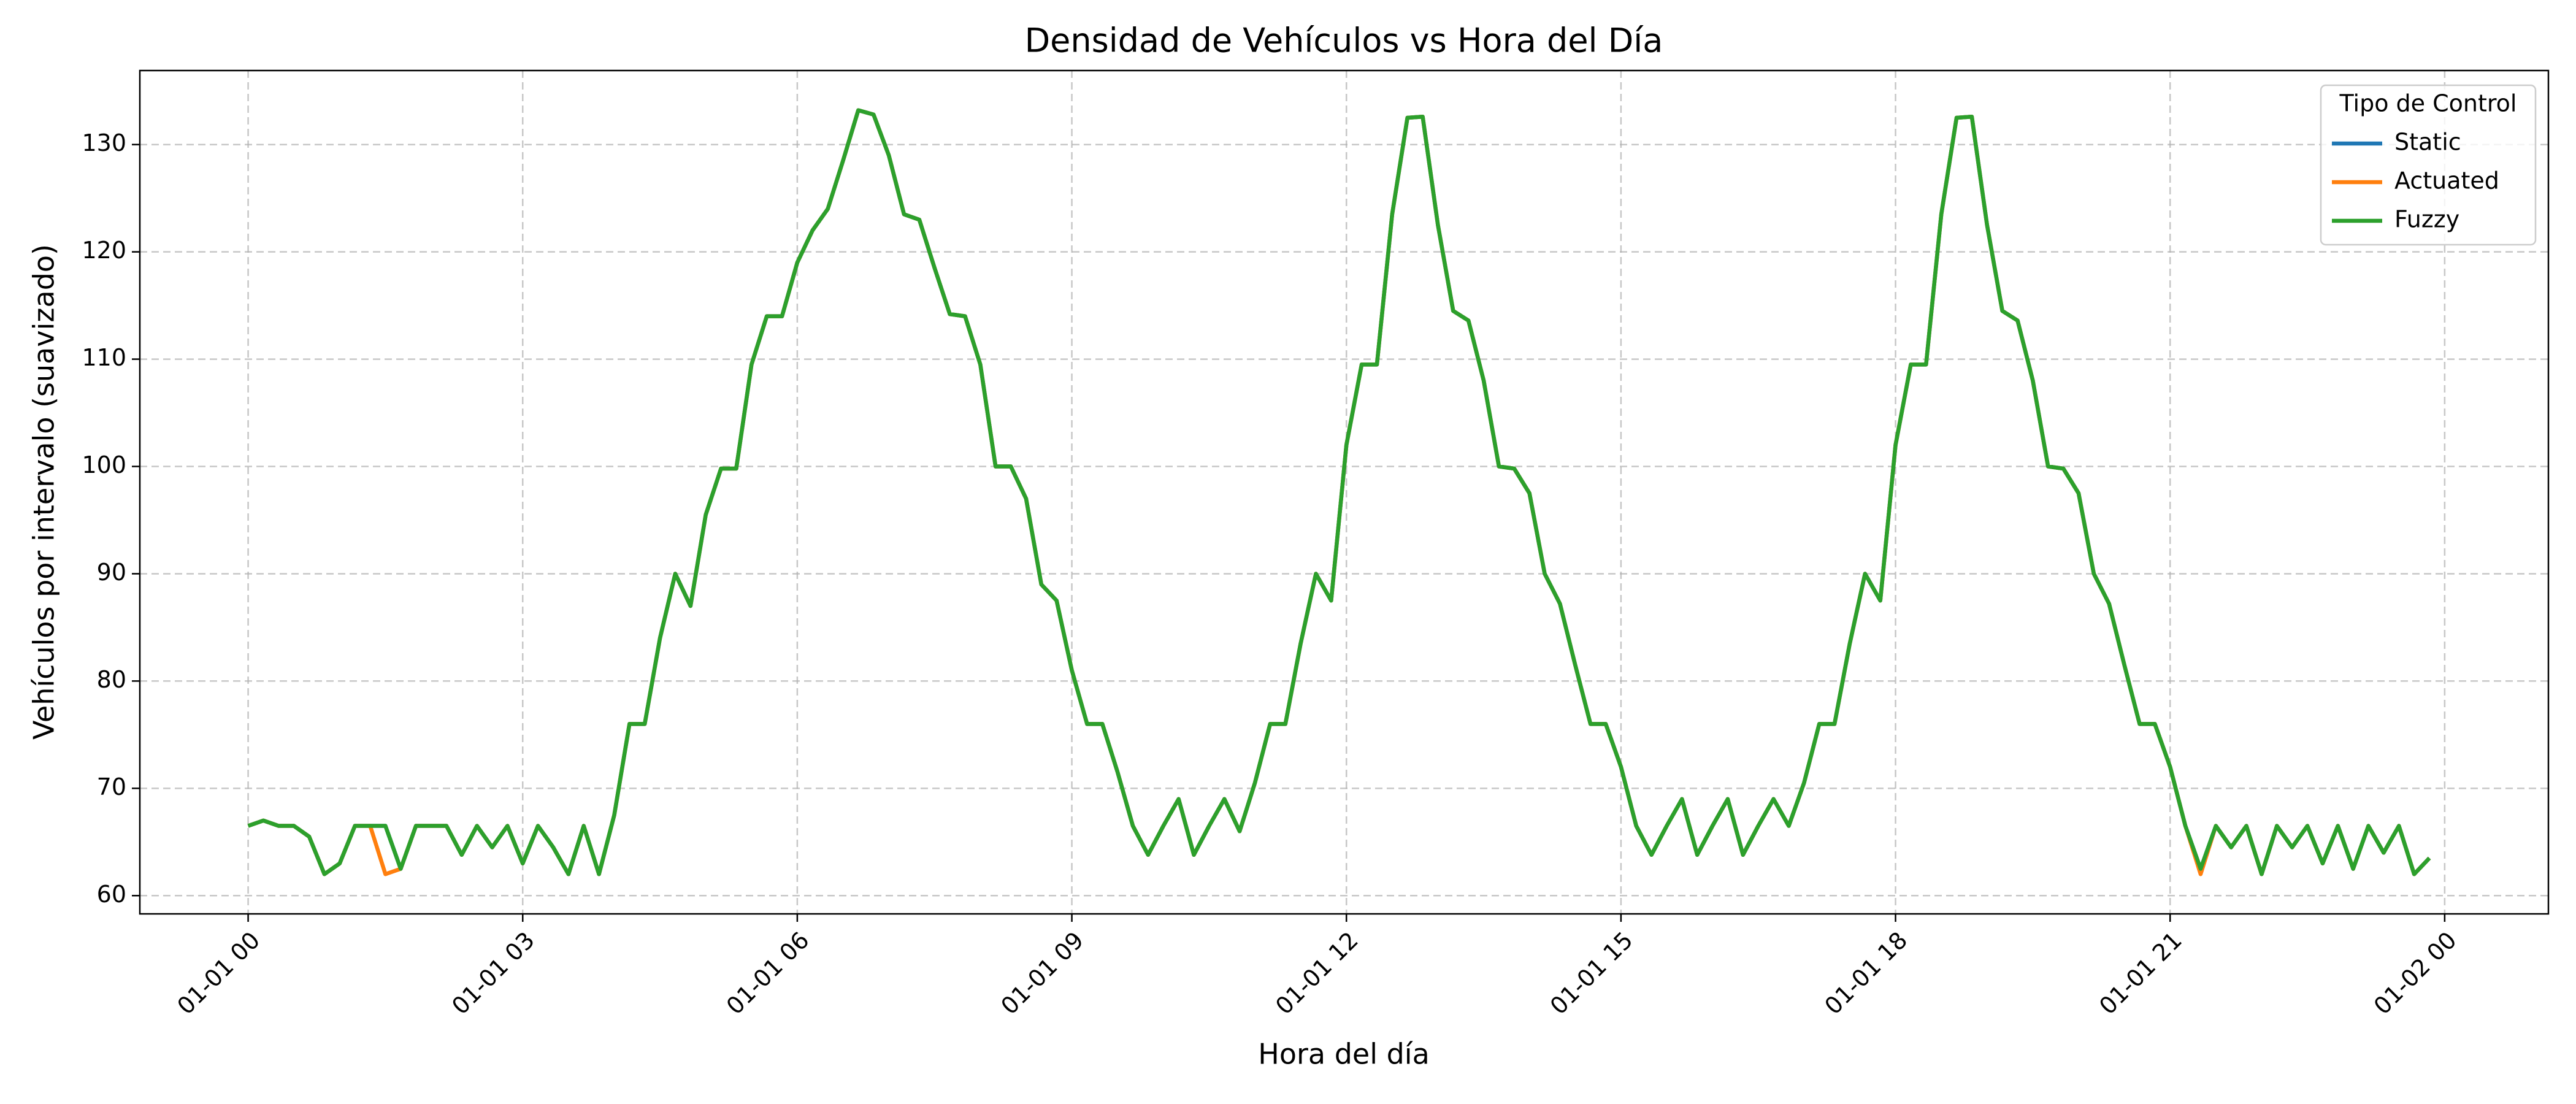  What do you see at coordinates (1316, 973) in the screenshot?
I see `x-tick-label: 01-01 12` at bounding box center [1316, 973].